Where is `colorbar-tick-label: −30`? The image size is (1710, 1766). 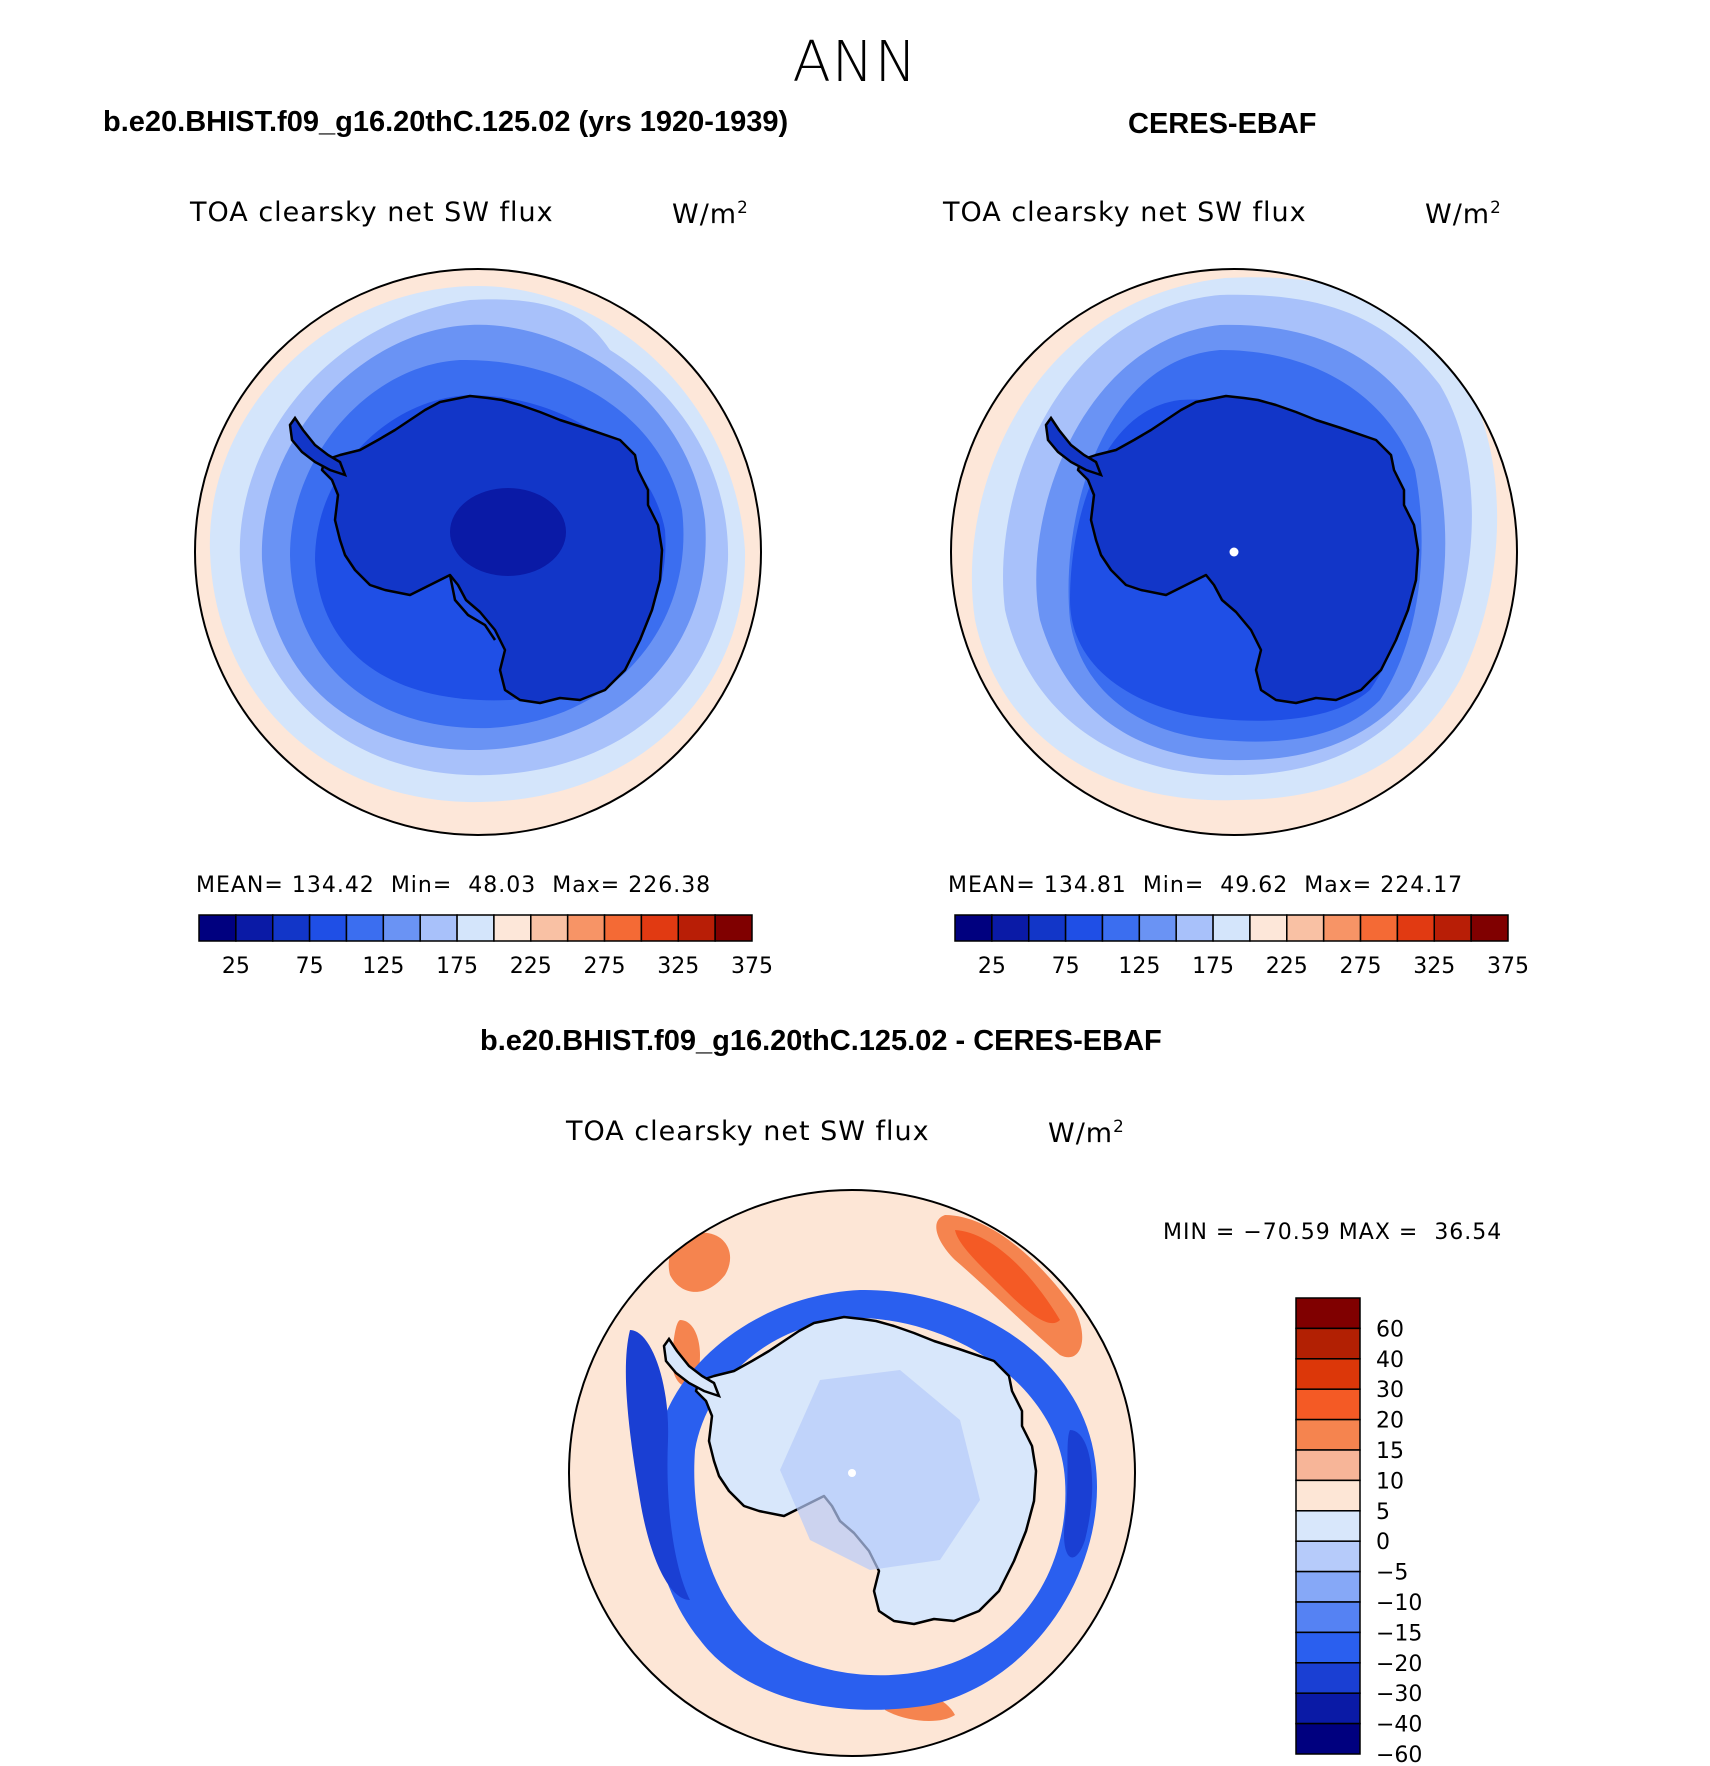 colorbar-tick-label: −30 is located at coordinates (1399, 1694).